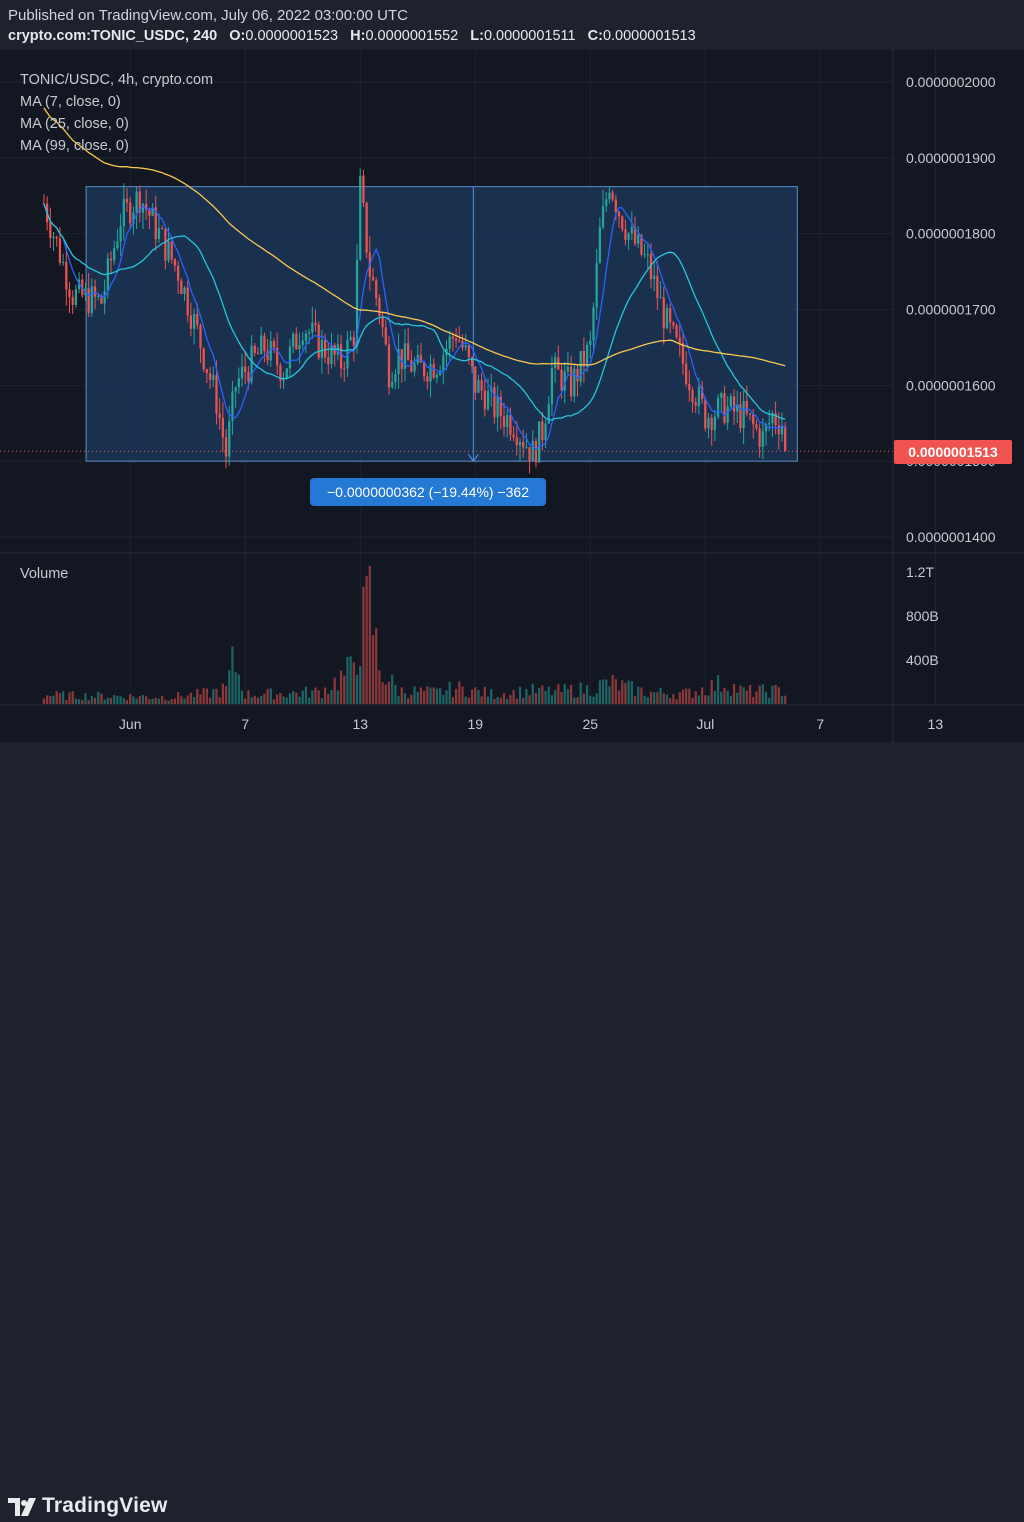  What do you see at coordinates (951, 234) in the screenshot?
I see `price-tick-label: 0.0000001800` at bounding box center [951, 234].